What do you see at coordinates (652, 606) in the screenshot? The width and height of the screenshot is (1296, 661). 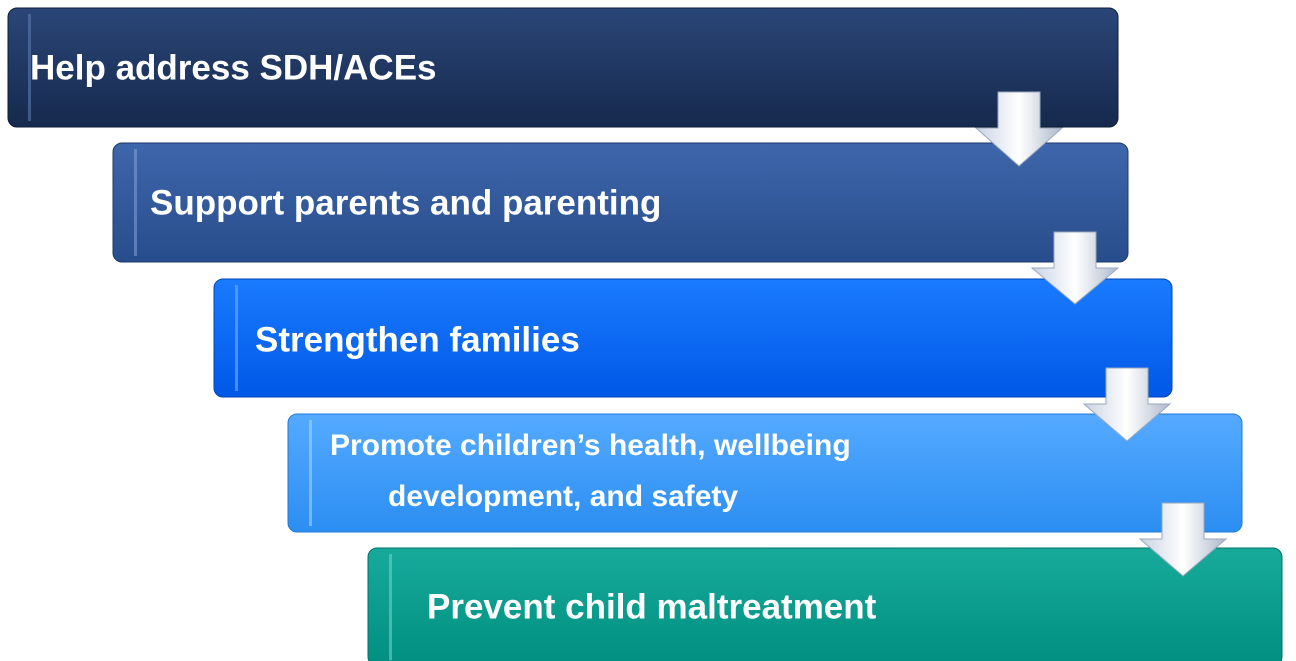 I see `step-label: Prevent child maltreatment` at bounding box center [652, 606].